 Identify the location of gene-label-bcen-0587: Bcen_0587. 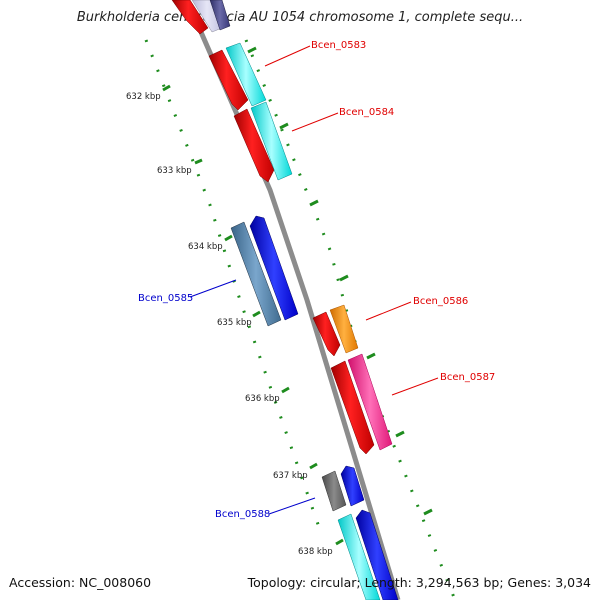
(467, 377).